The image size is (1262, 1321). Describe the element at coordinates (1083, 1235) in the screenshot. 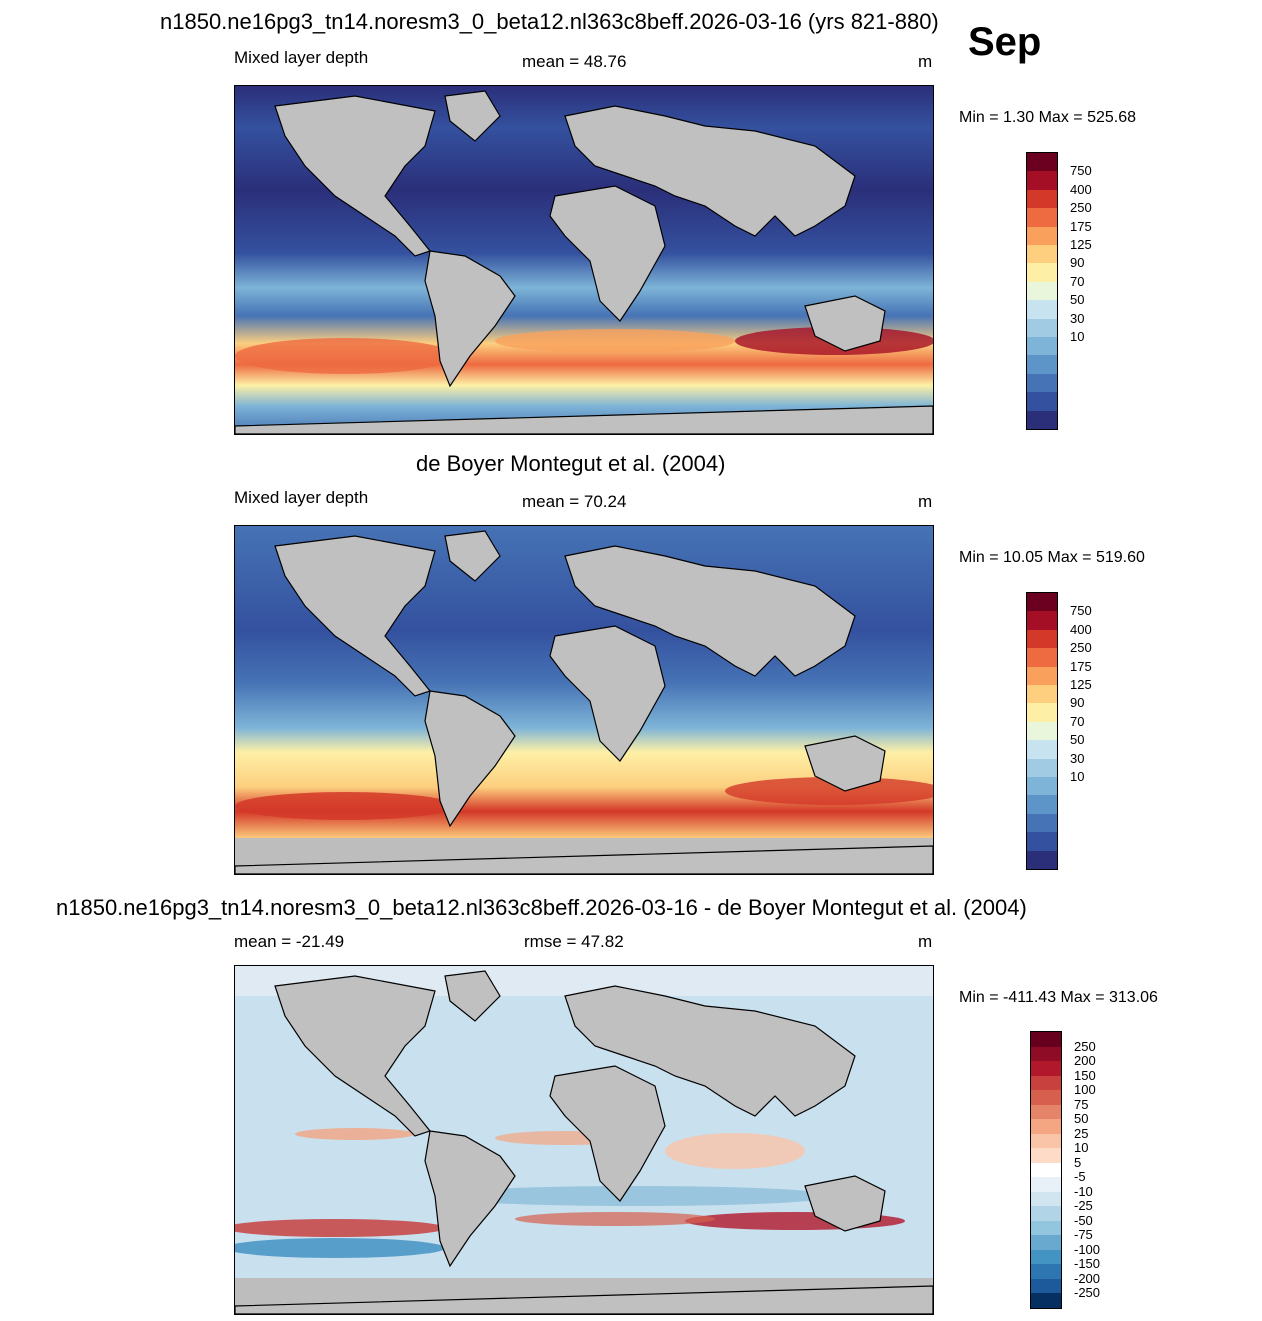

I see `colorbar-label: -75` at that location.